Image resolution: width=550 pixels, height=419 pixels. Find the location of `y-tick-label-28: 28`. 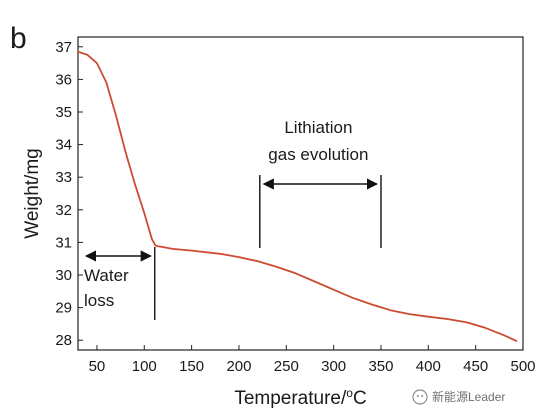

y-tick-label-28: 28 is located at coordinates (63, 340).